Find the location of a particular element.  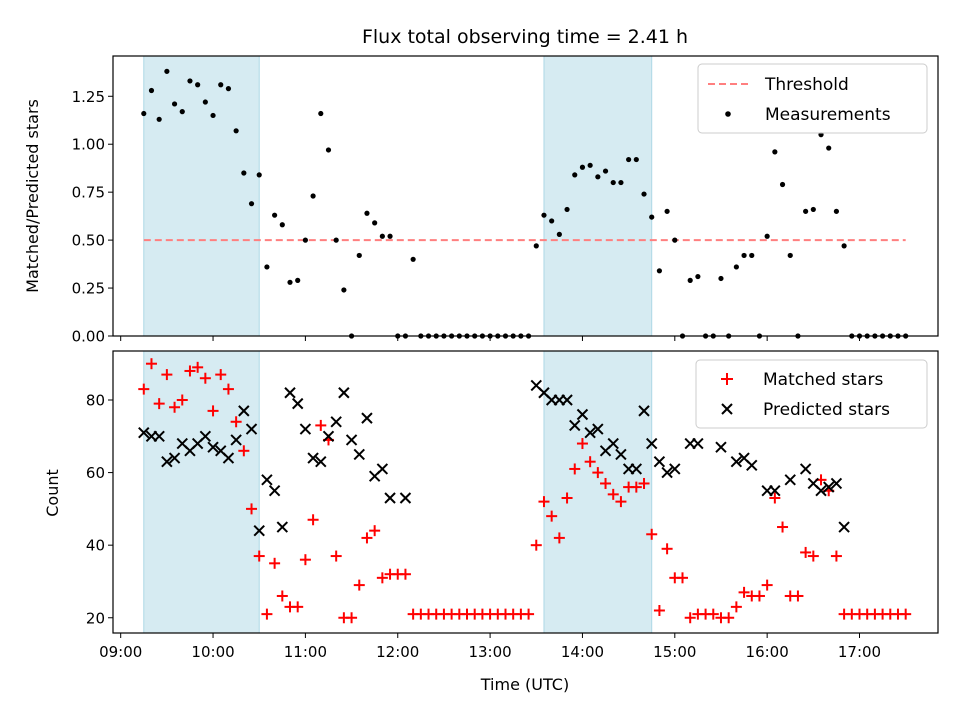

x-tick-label: 15:00 is located at coordinates (674, 652).